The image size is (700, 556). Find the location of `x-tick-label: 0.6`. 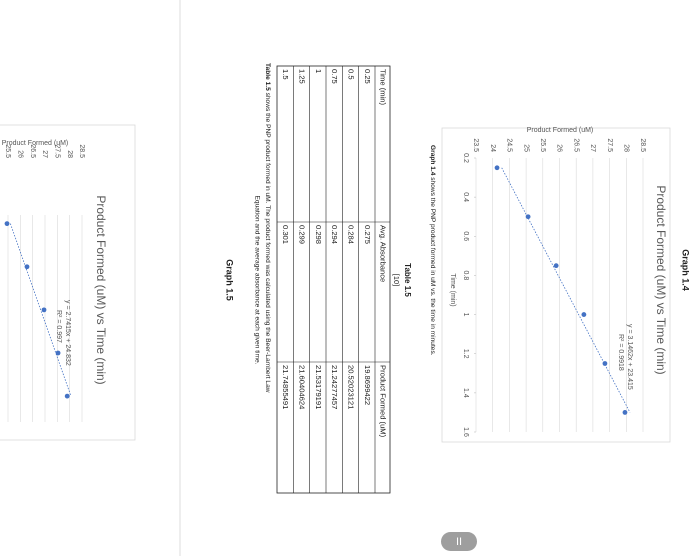

x-tick-label: 0.6 is located at coordinates (465, 236).